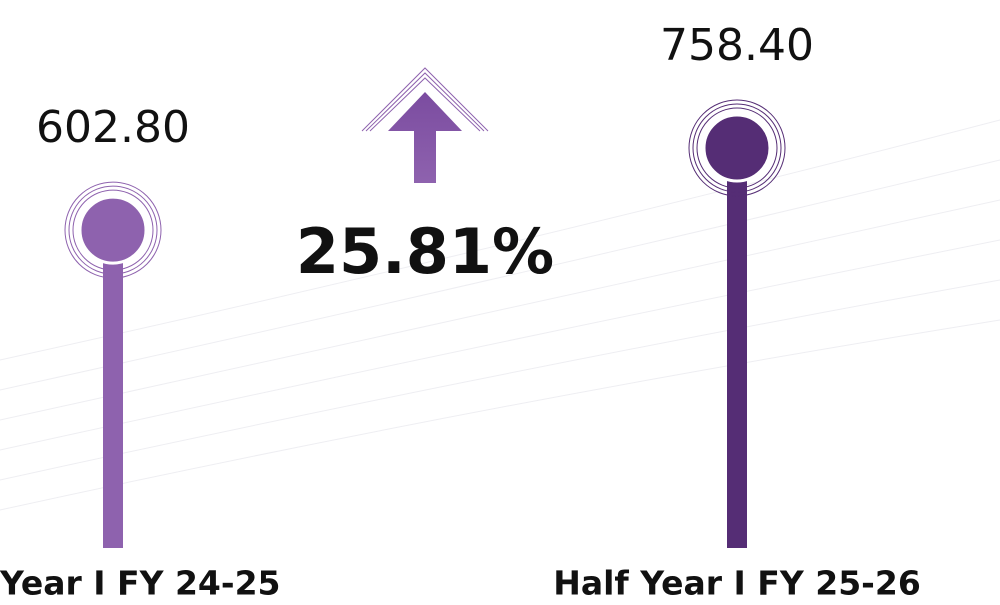  Describe the element at coordinates (737, 45) in the screenshot. I see `value-label: 758.40` at that location.